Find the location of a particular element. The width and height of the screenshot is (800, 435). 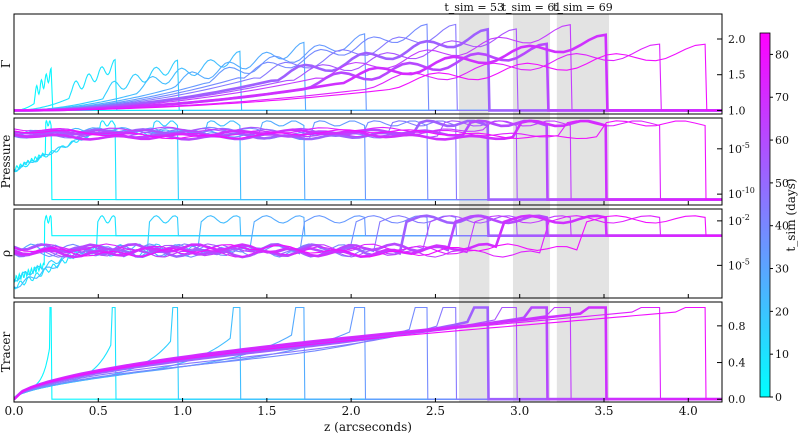

series-line-t3-panel3 is located at coordinates (368, 249).